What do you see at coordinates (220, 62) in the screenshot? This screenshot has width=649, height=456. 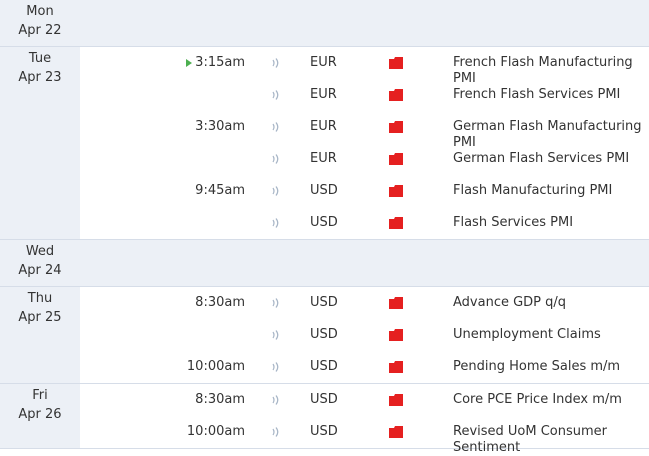 I see `event-time: 3:15am` at bounding box center [220, 62].